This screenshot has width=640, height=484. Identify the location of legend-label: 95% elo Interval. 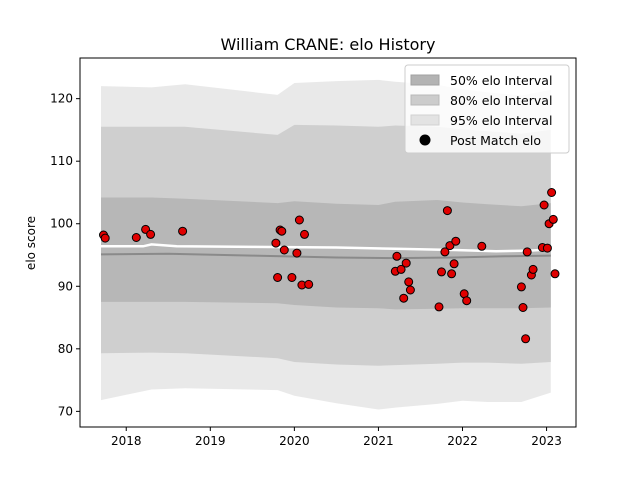
(501, 120).